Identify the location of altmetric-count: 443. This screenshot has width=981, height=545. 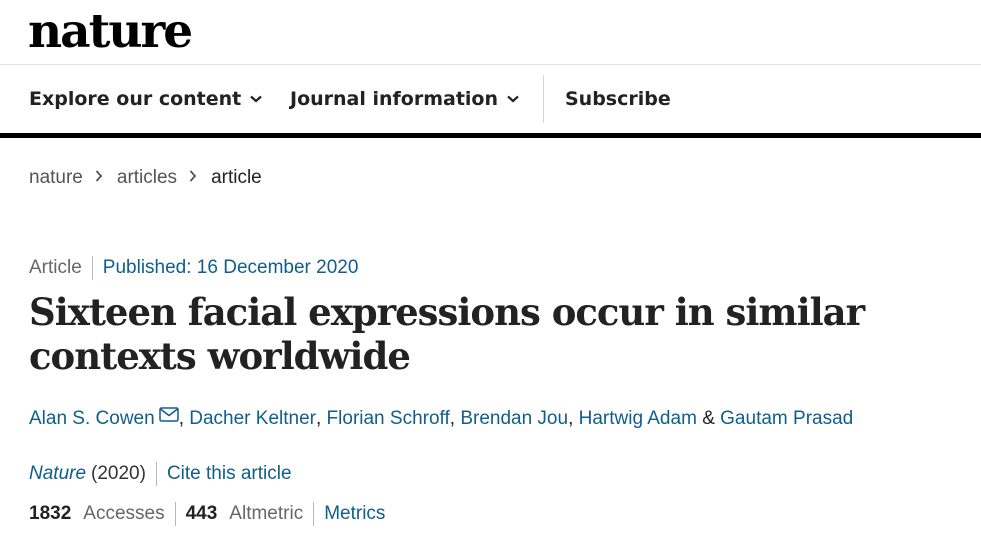
(201, 513).